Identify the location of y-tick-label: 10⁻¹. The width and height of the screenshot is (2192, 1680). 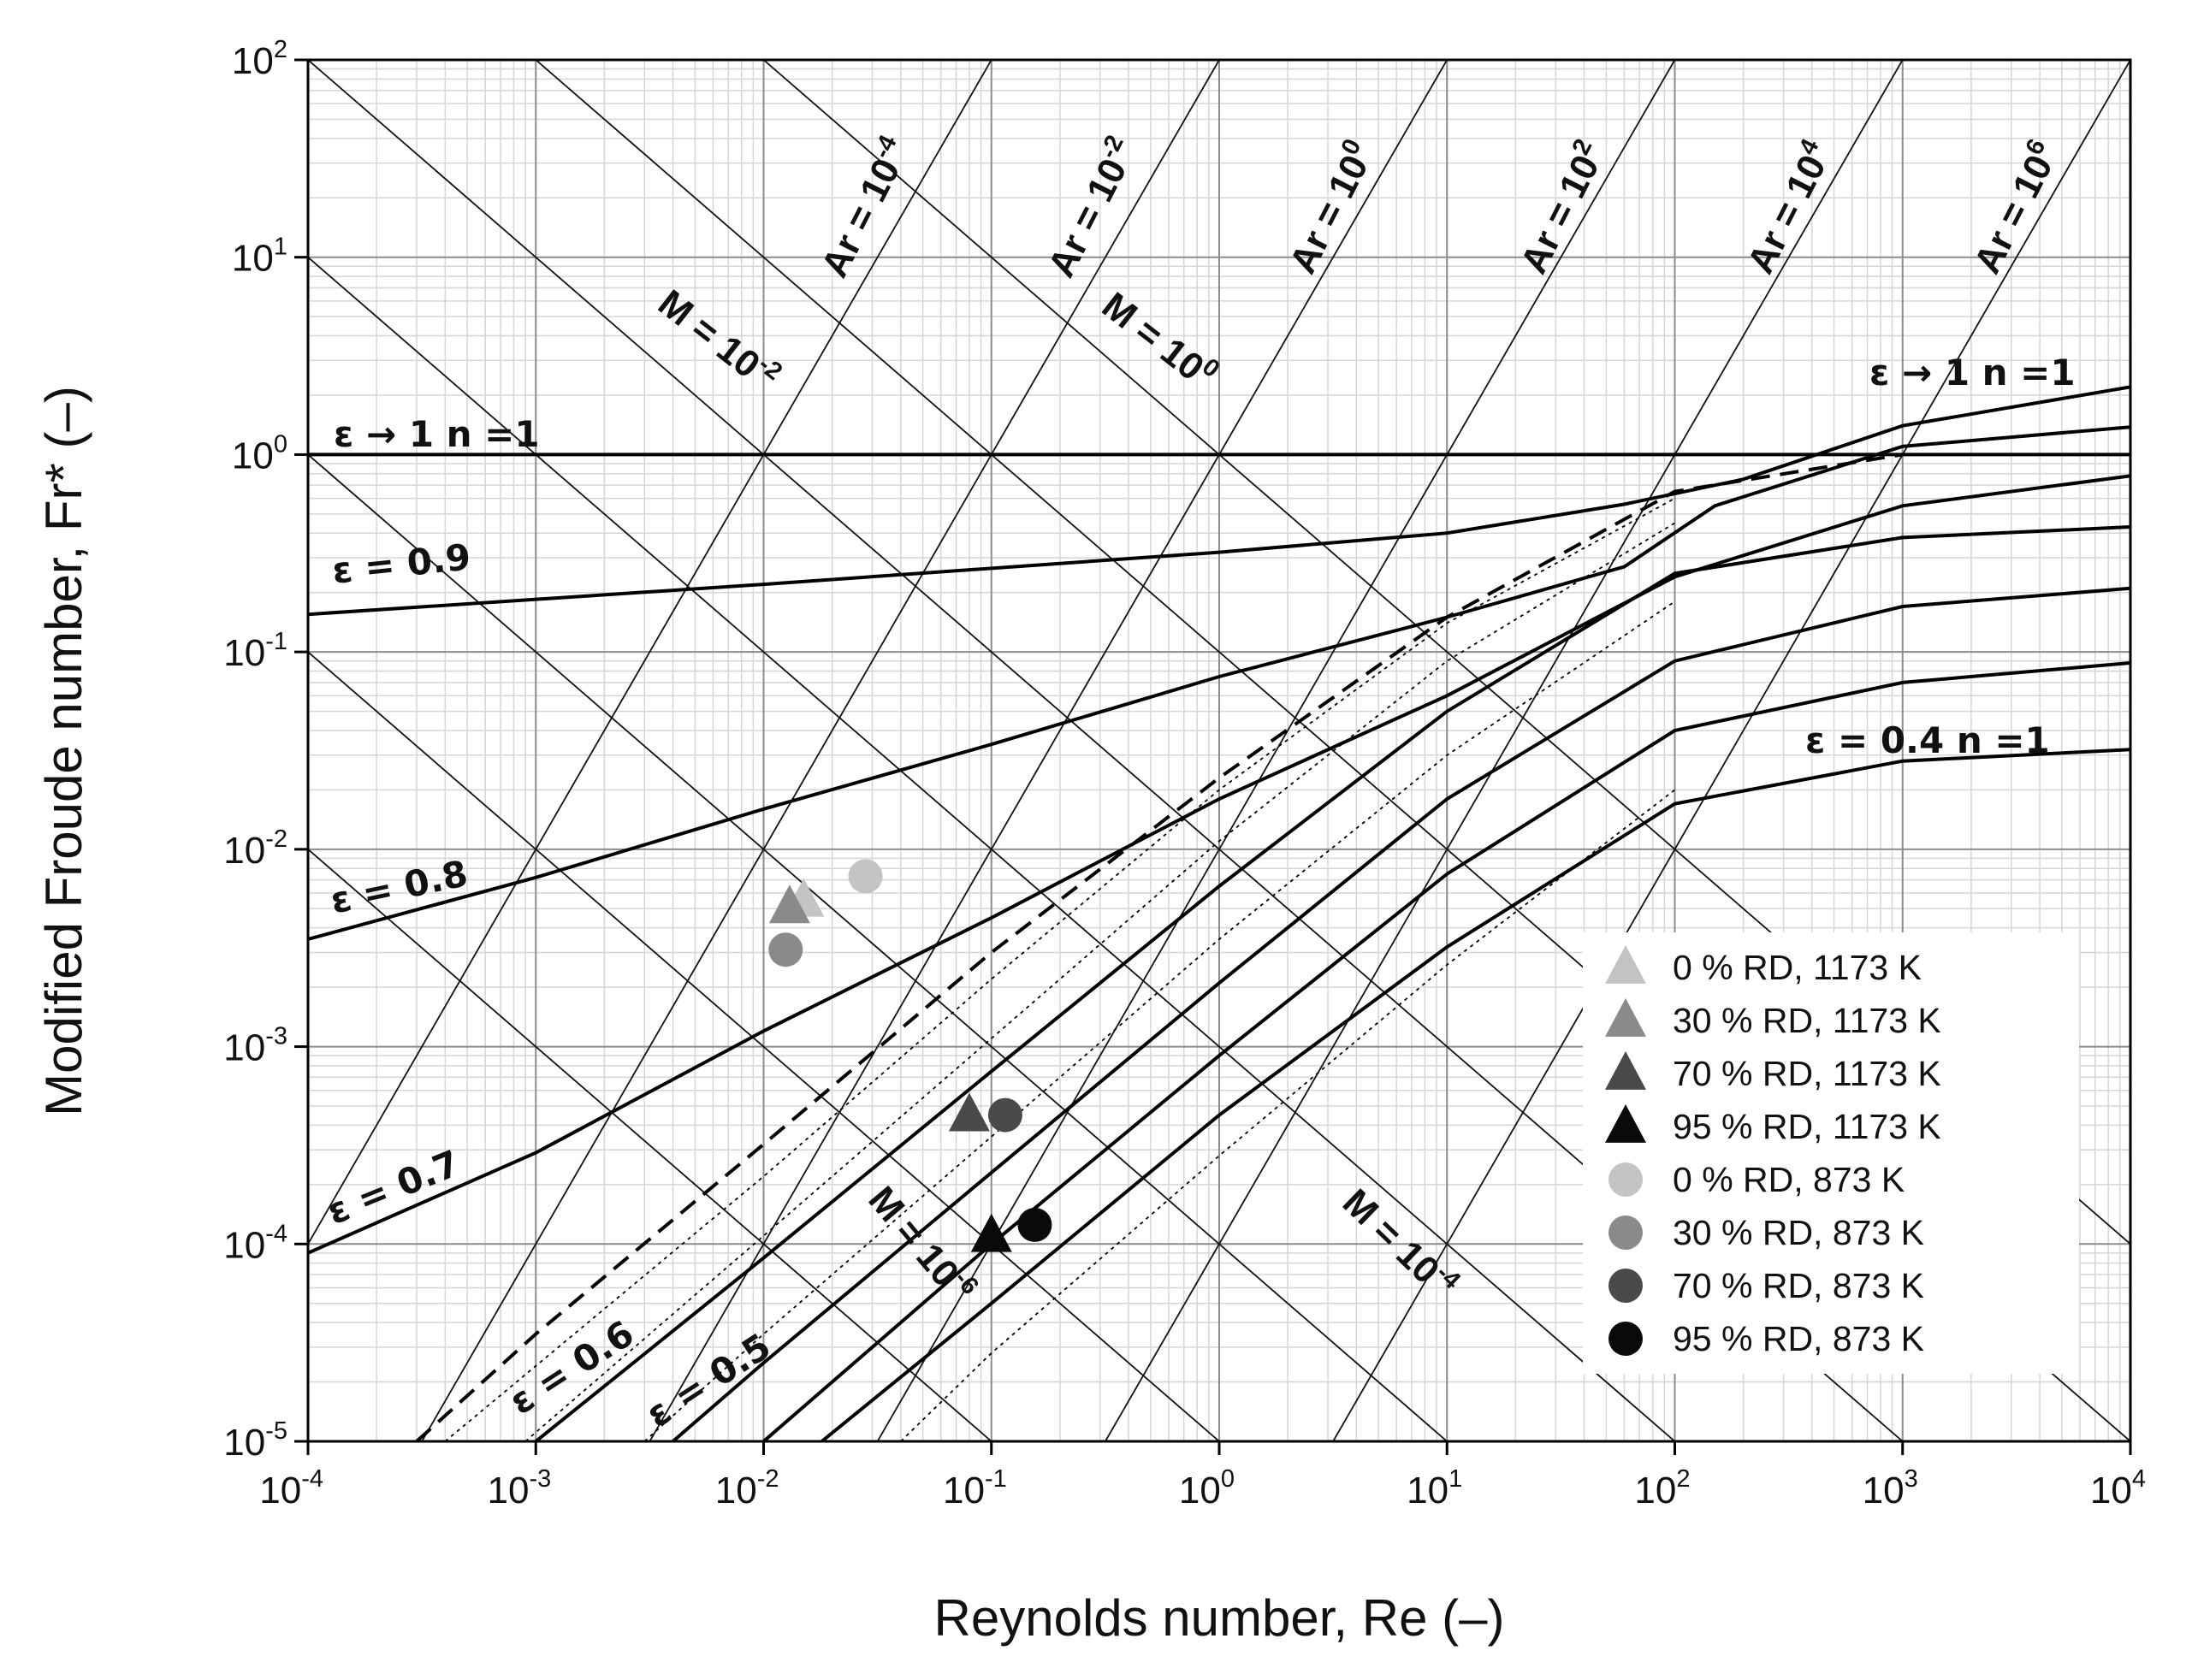
(255, 651).